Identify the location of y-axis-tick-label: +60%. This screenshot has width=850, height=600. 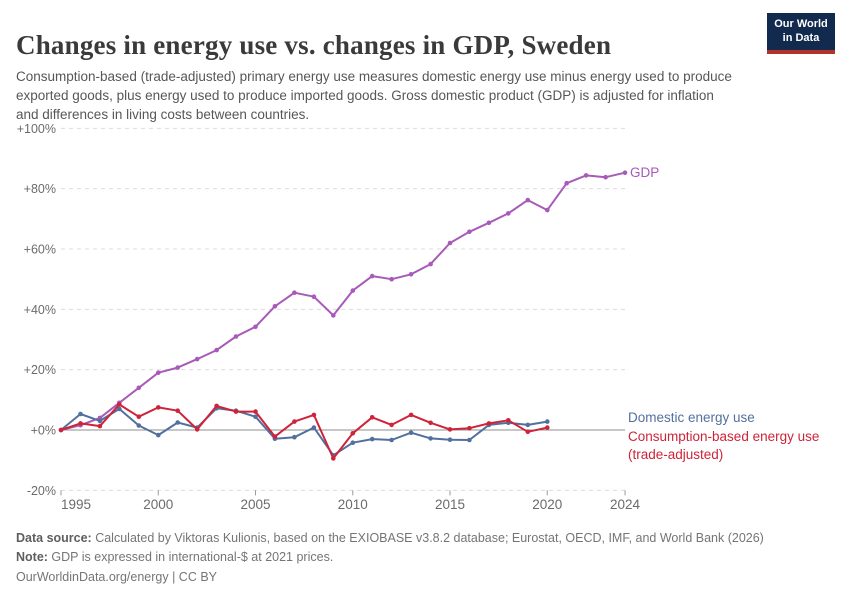
(40, 249).